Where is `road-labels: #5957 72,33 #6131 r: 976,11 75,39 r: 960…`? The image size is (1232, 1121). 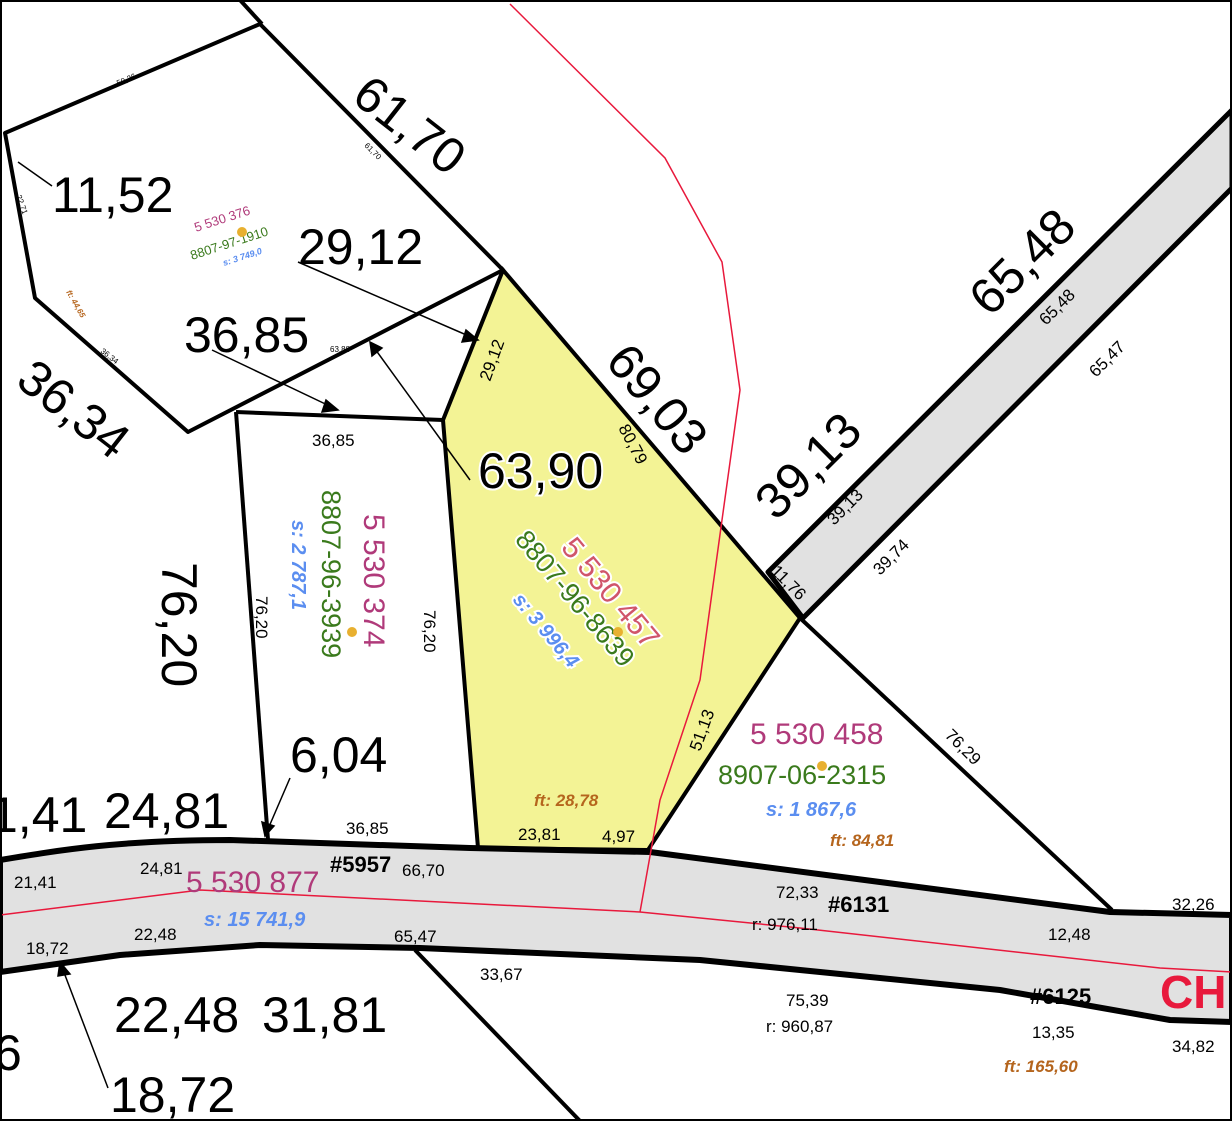 road-labels: #5957 72,33 #6131 r: 976,11 75,39 r: 960… is located at coordinates (710, 964).